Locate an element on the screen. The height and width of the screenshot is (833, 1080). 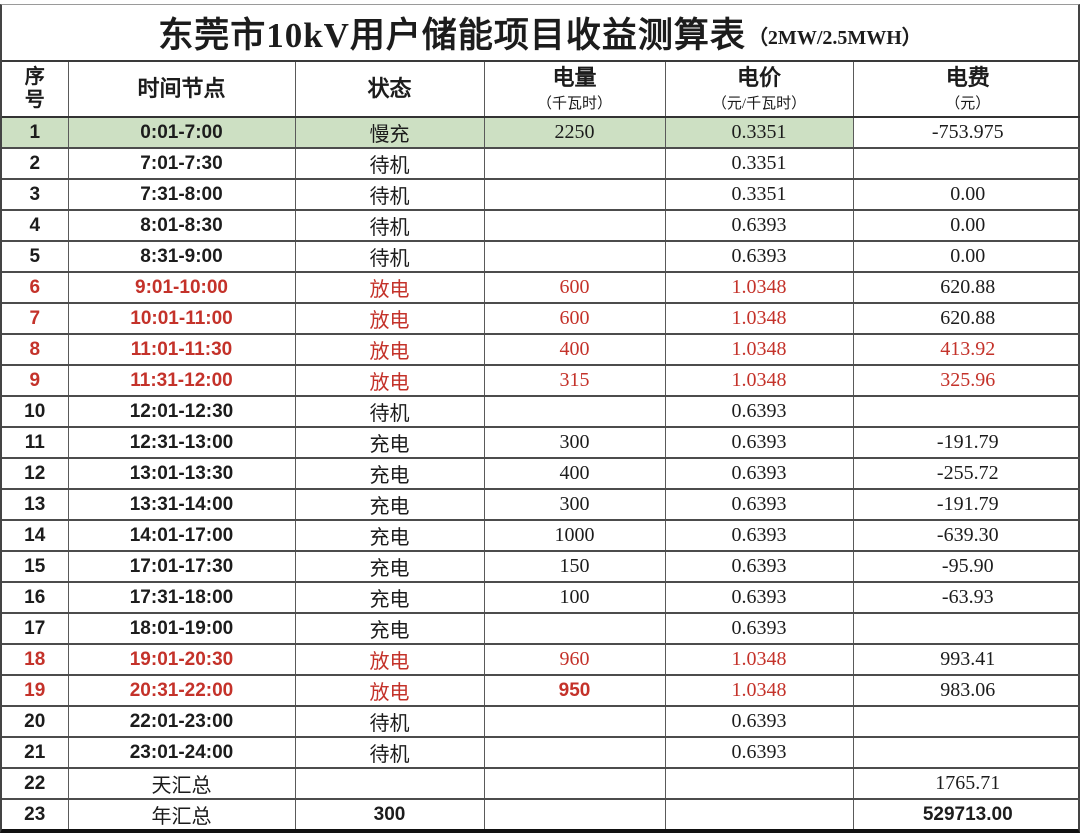
cell-fee: 983.06 is located at coordinates (966, 690).